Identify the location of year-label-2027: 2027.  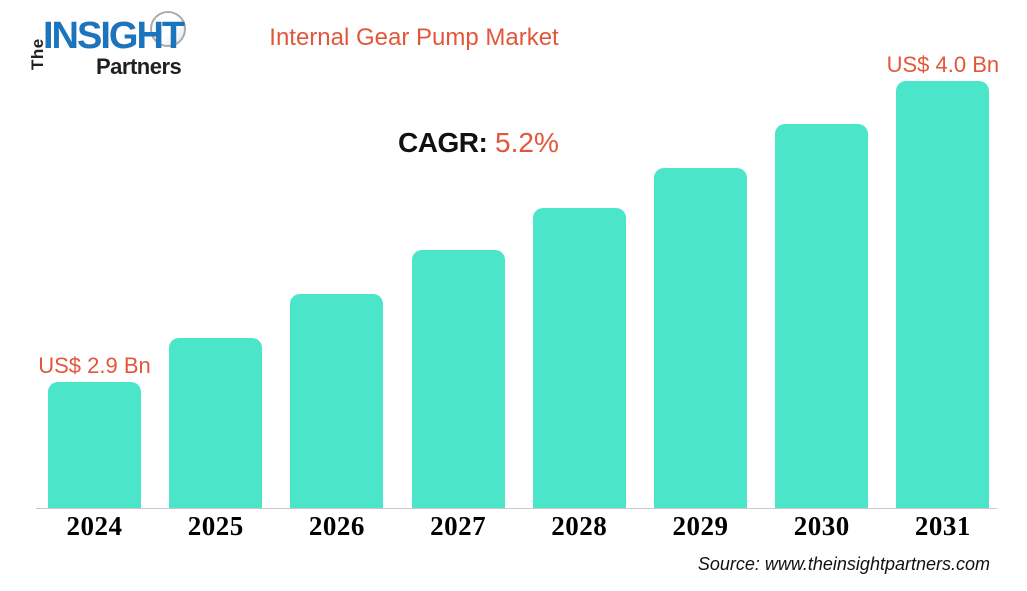
(458, 526).